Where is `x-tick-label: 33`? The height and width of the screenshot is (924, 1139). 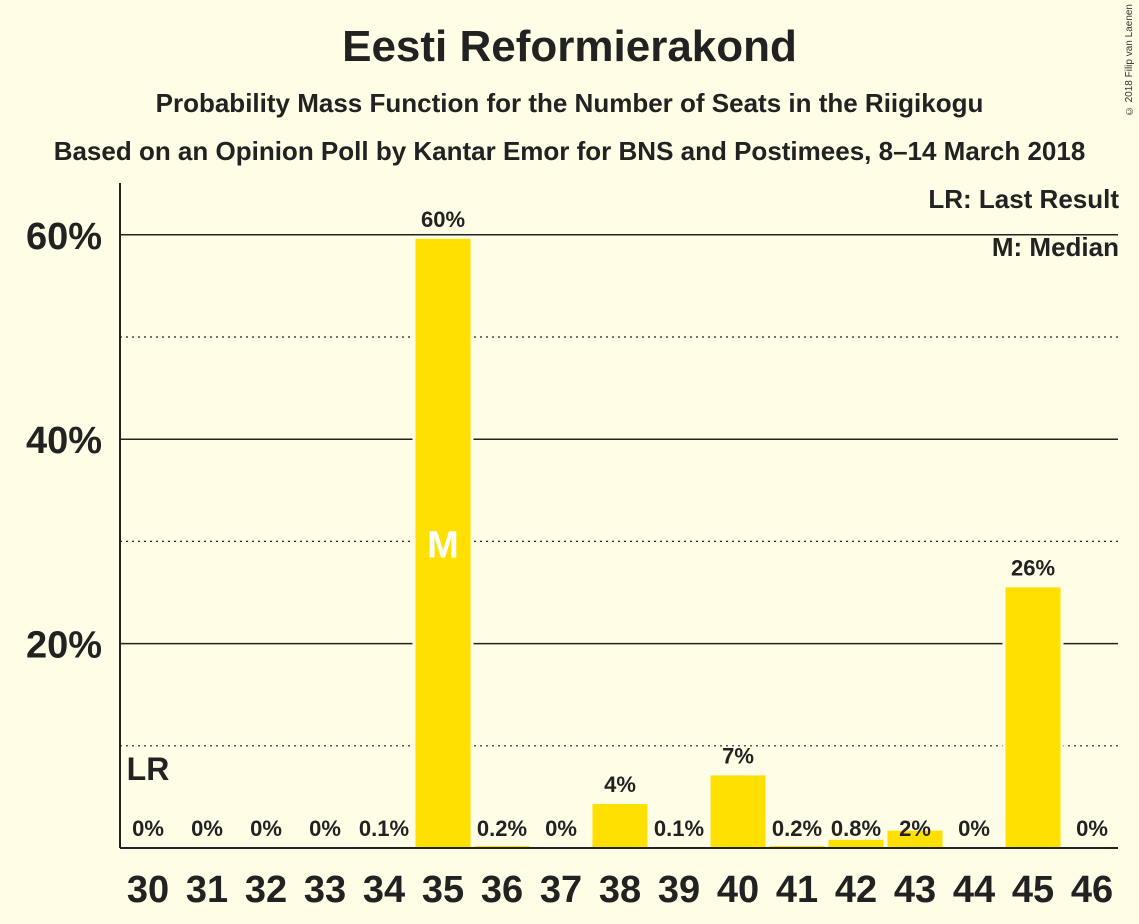
x-tick-label: 33 is located at coordinates (325, 890).